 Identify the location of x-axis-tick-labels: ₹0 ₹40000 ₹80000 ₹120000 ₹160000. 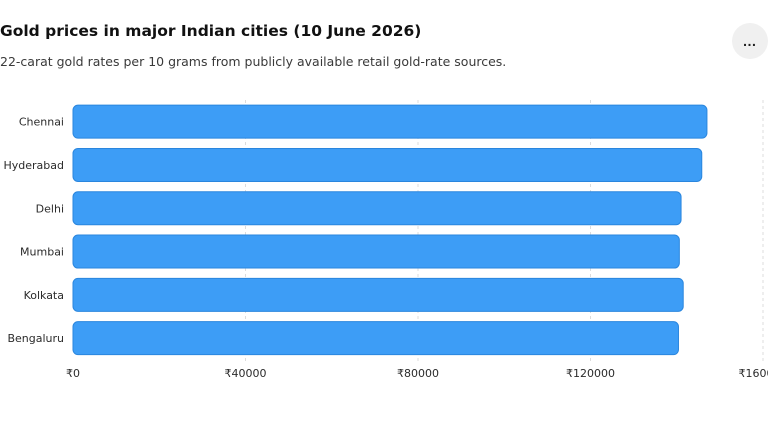
(417, 373).